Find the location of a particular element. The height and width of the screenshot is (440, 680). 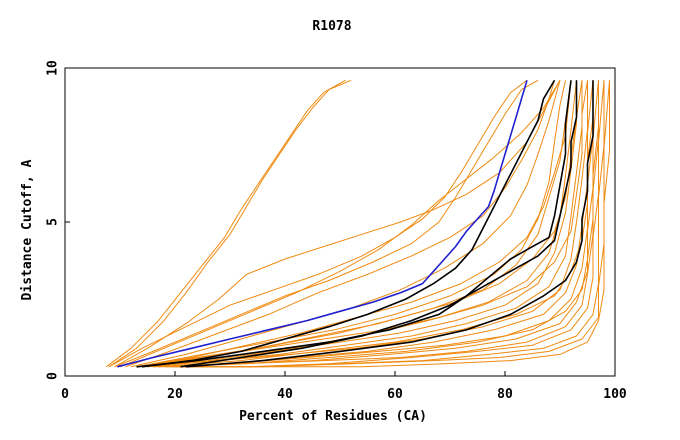

y-tick-label: 5 is located at coordinates (53, 222).